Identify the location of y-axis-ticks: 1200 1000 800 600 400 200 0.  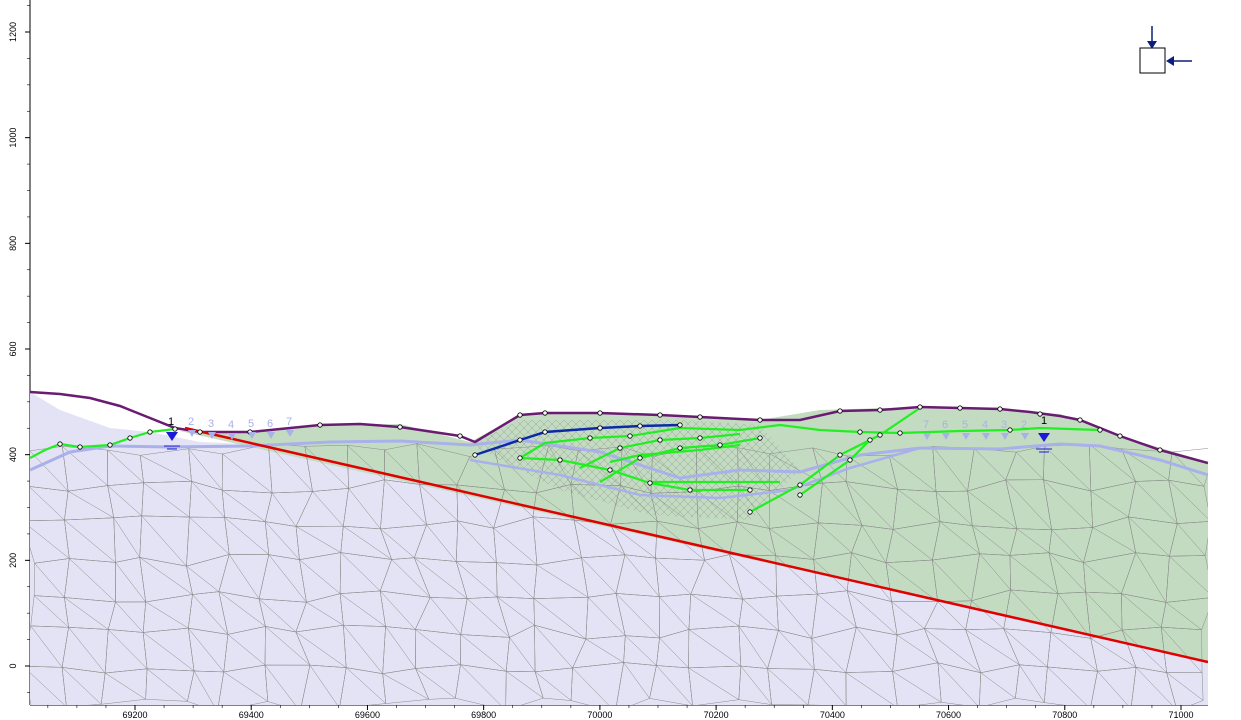
(19, 349).